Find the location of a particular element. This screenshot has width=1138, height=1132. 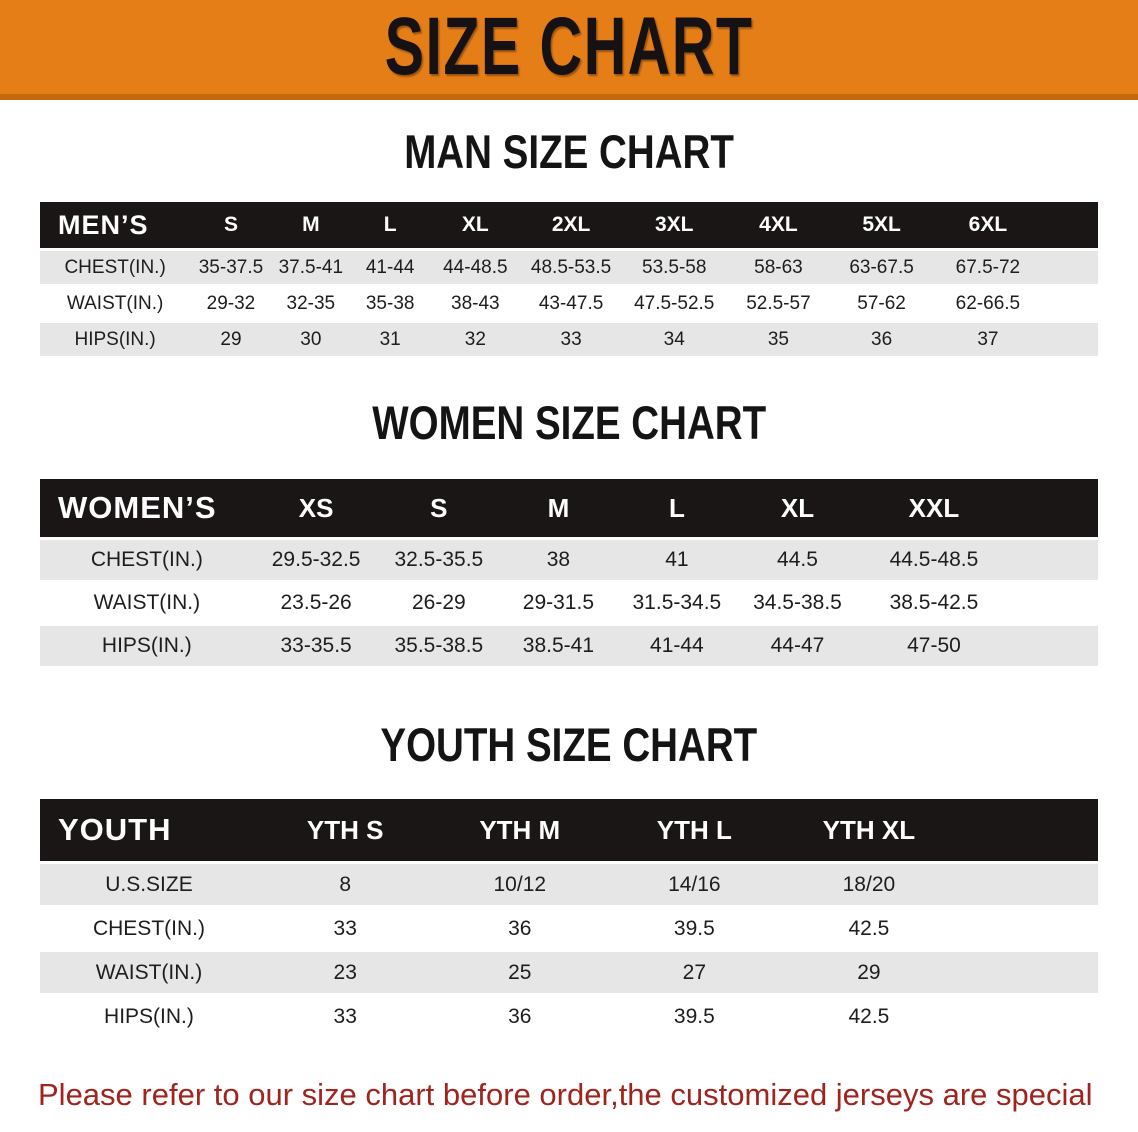

men-col-header: 2XL is located at coordinates (571, 225).